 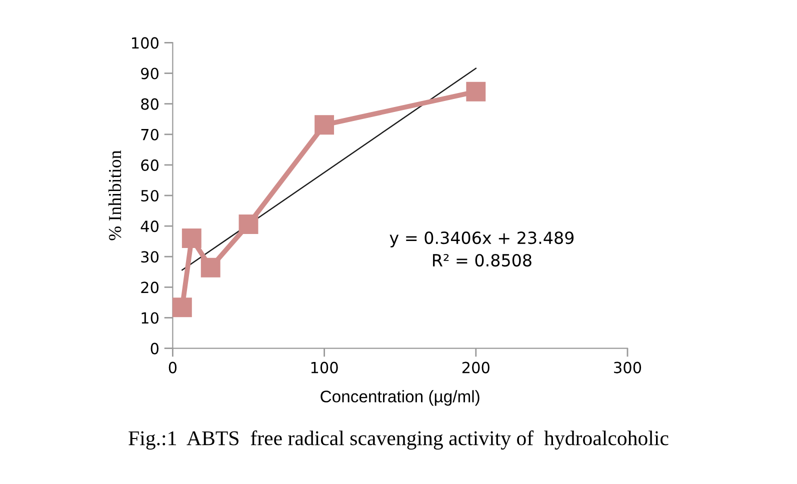 What do you see at coordinates (149, 165) in the screenshot?
I see `y-tick-label: 60` at bounding box center [149, 165].